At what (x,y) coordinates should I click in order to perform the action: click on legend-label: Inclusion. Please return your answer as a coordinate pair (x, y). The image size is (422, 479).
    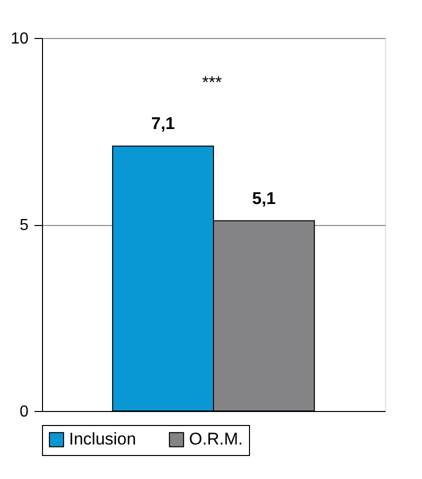
    Looking at the image, I should click on (102, 439).